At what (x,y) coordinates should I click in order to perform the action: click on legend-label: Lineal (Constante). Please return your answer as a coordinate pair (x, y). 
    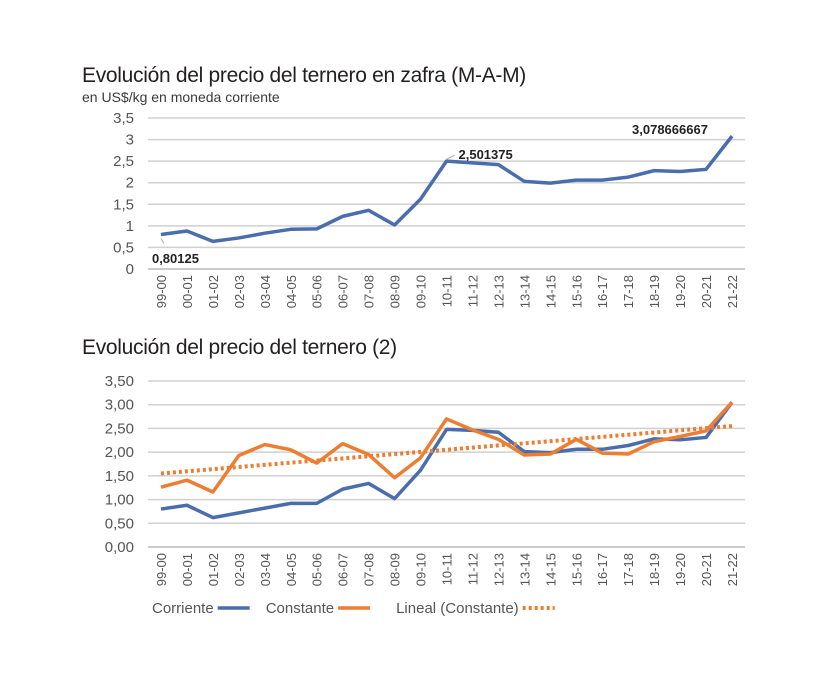
    Looking at the image, I should click on (457, 608).